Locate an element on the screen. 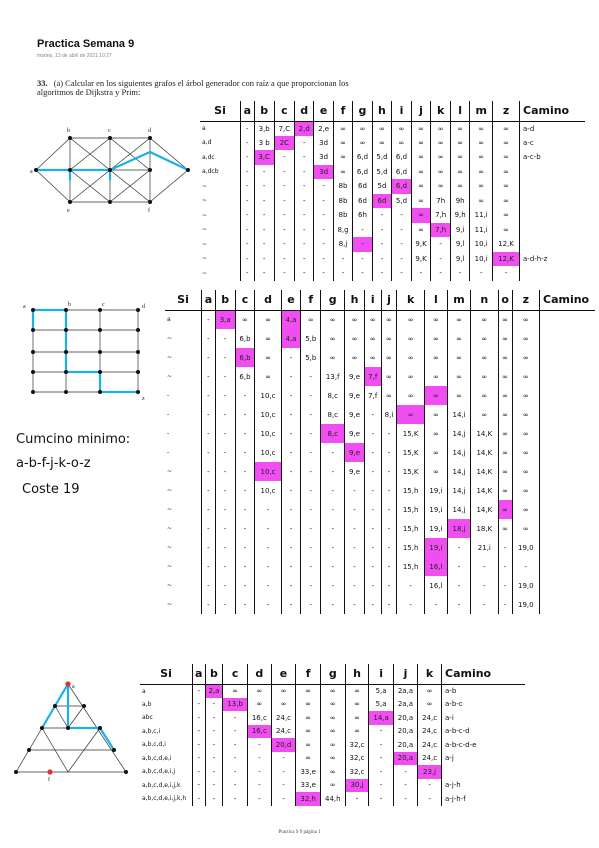 Image resolution: width=599 pixels, height=848 pixels. table1-cell: 9,i is located at coordinates (459, 229).